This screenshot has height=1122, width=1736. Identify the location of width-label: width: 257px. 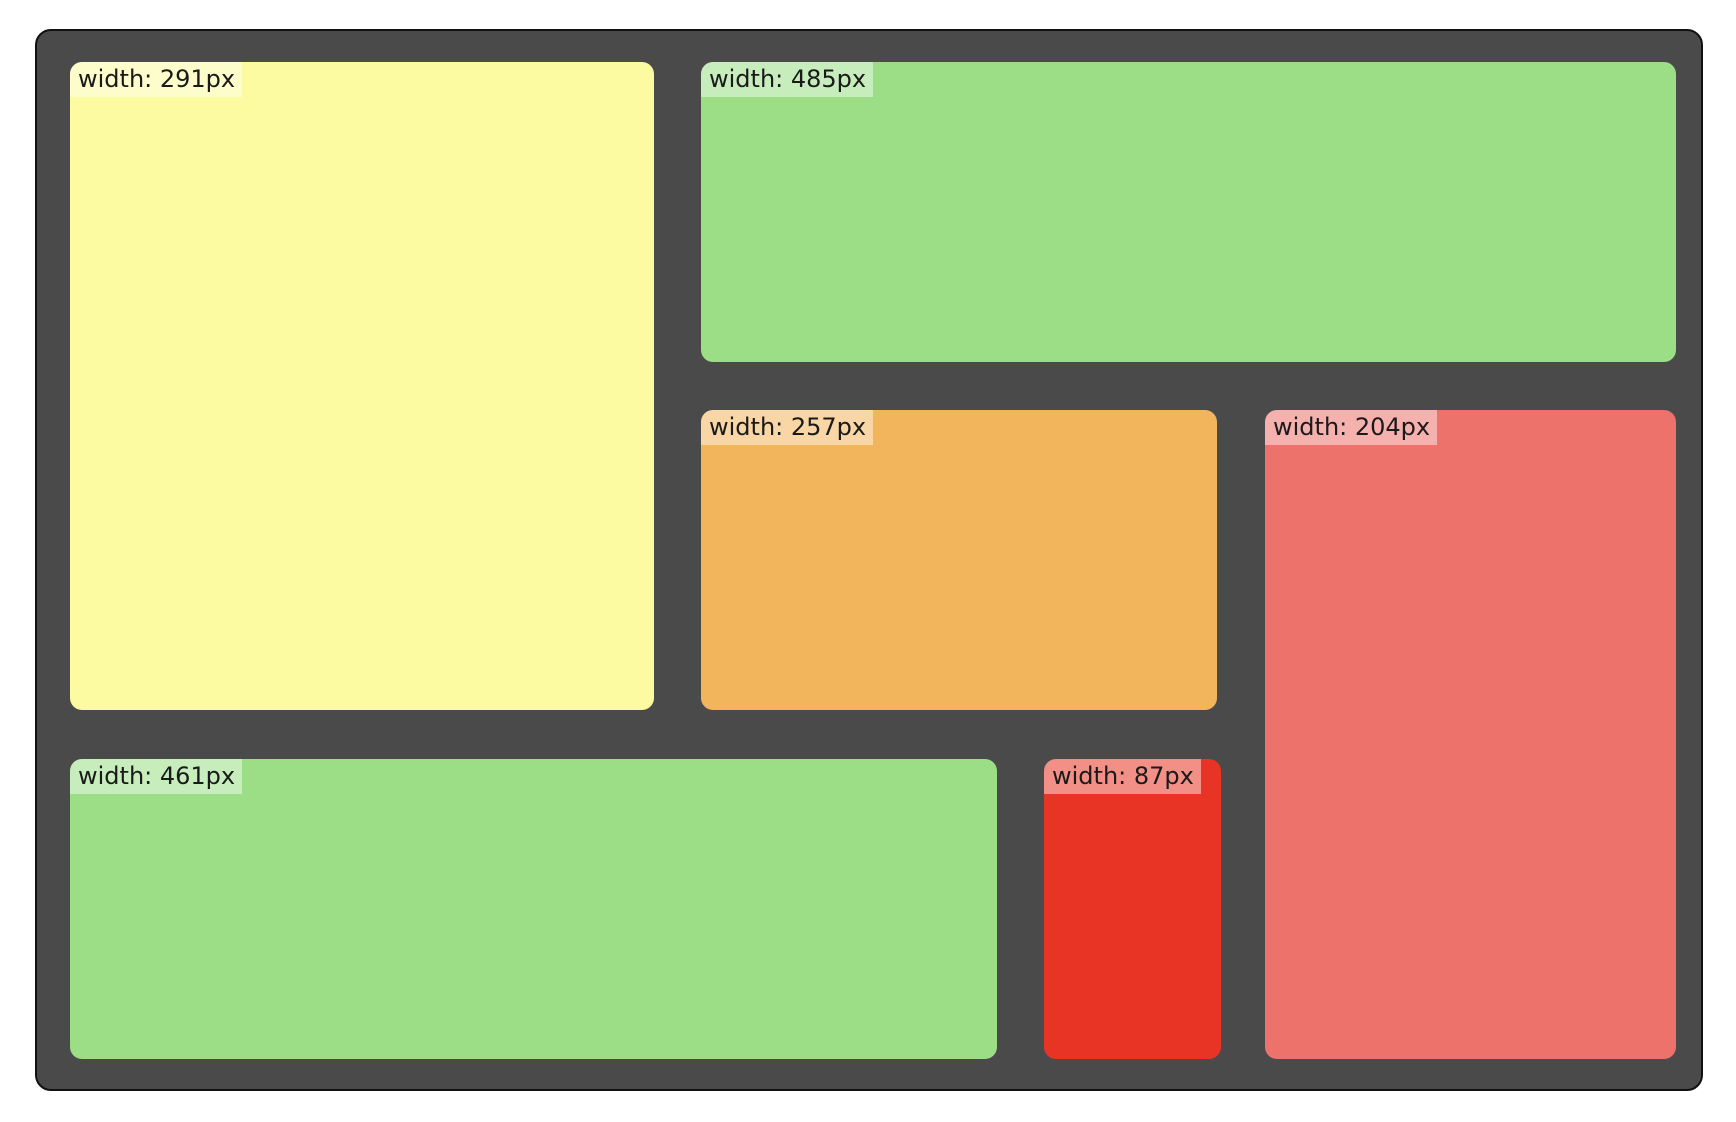
(787, 427).